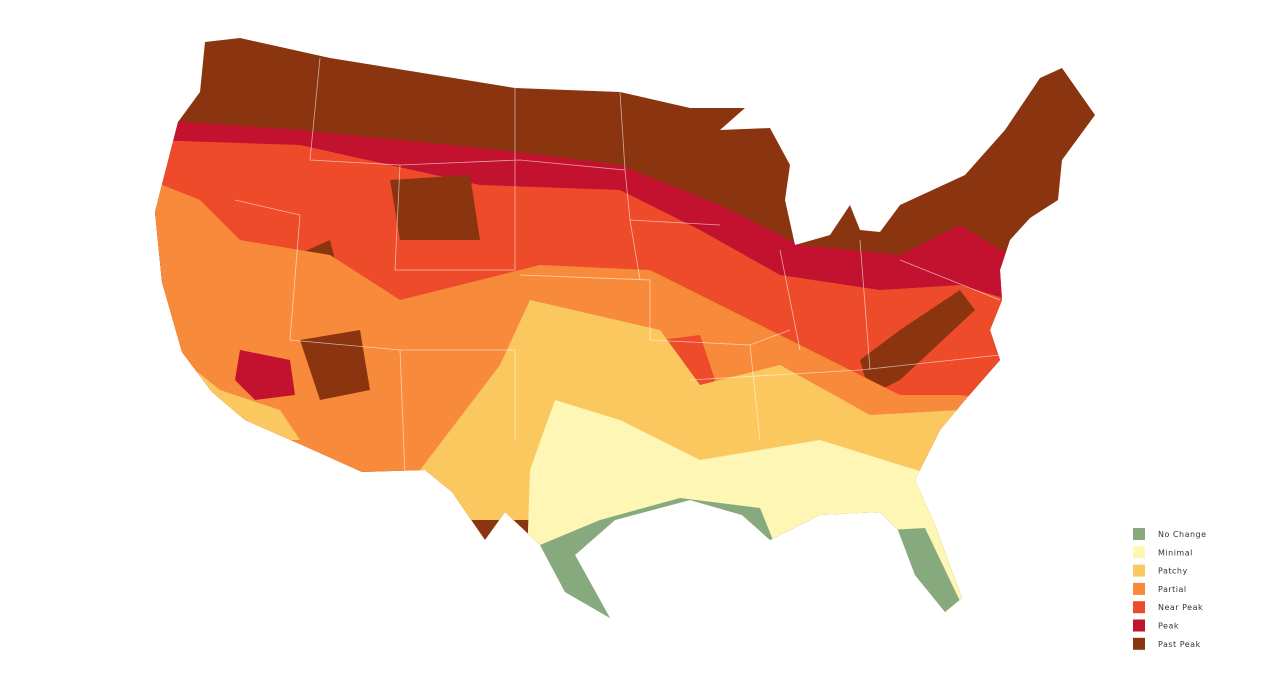 This screenshot has width=1280, height=687. I want to click on legend-label: Peak, so click(1168, 626).